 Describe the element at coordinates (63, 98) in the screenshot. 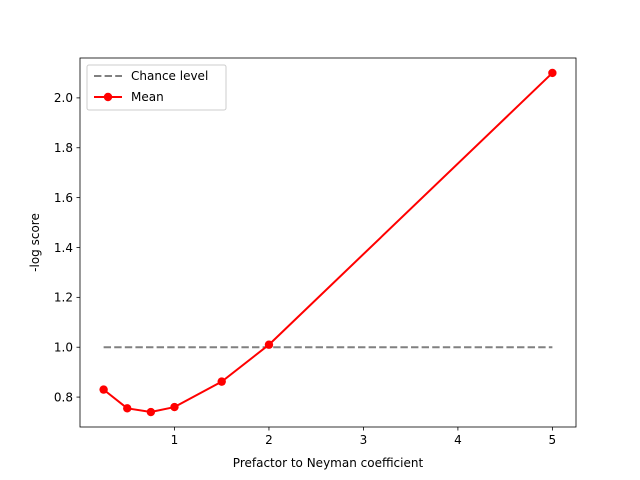

I see `y-tick-label: 2.0` at that location.